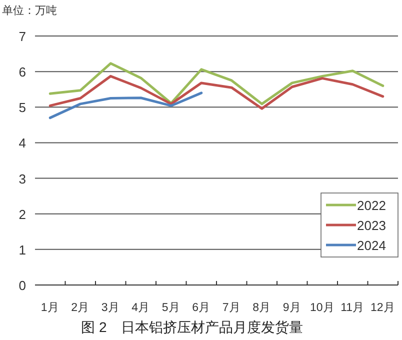 This screenshot has height=340, width=402. I want to click on x-tick-label: 5月, so click(171, 307).